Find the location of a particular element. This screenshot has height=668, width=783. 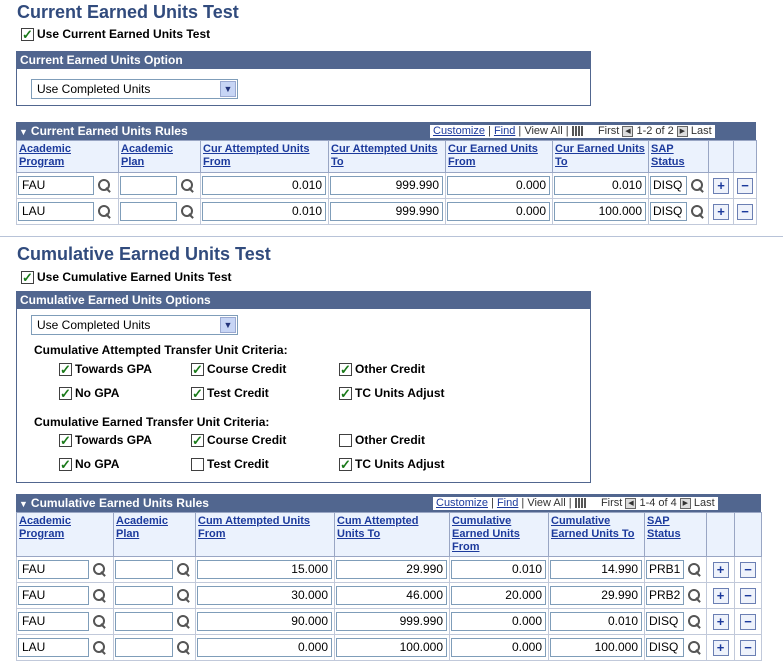

earn-towards-gpa-checkbox: Towards GPA is located at coordinates (105, 440).